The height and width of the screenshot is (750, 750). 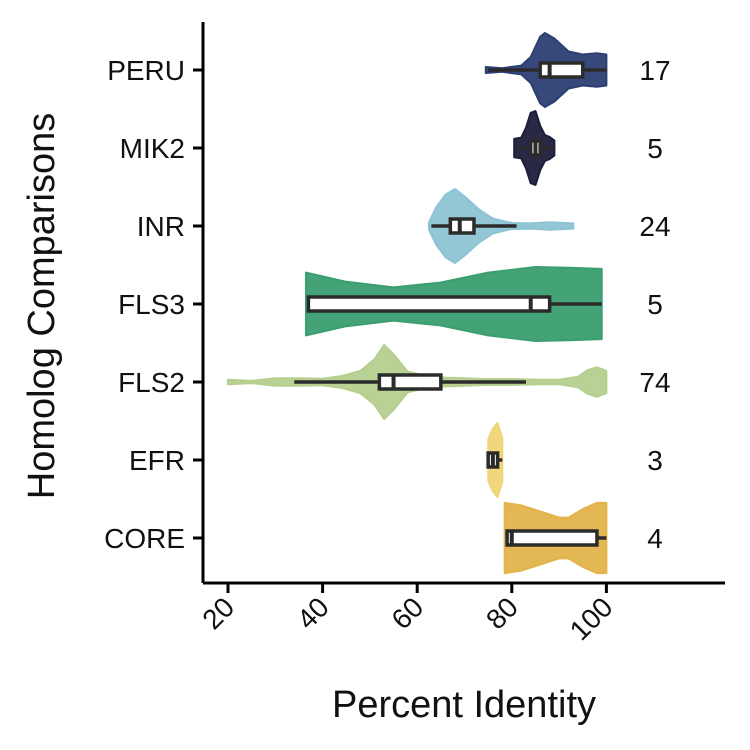 What do you see at coordinates (152, 148) in the screenshot?
I see `y-tick-label-mik2: MIK2` at bounding box center [152, 148].